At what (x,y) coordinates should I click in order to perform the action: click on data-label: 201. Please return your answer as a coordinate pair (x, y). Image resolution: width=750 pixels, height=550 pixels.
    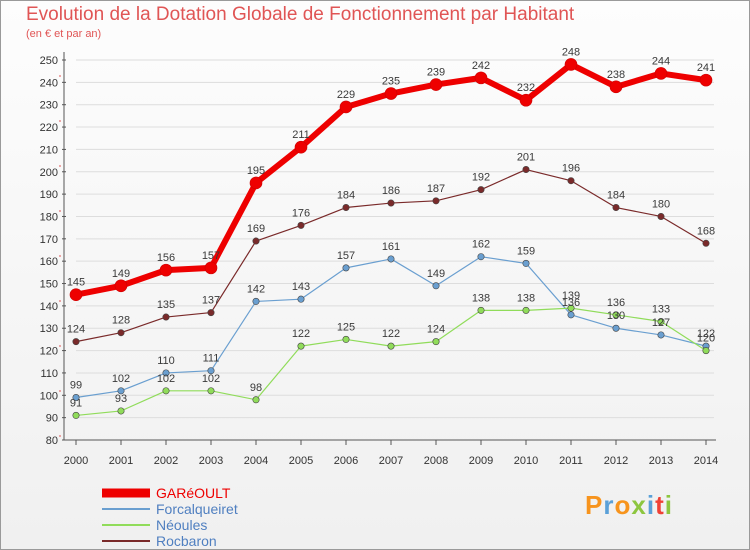
    Looking at the image, I should click on (526, 158).